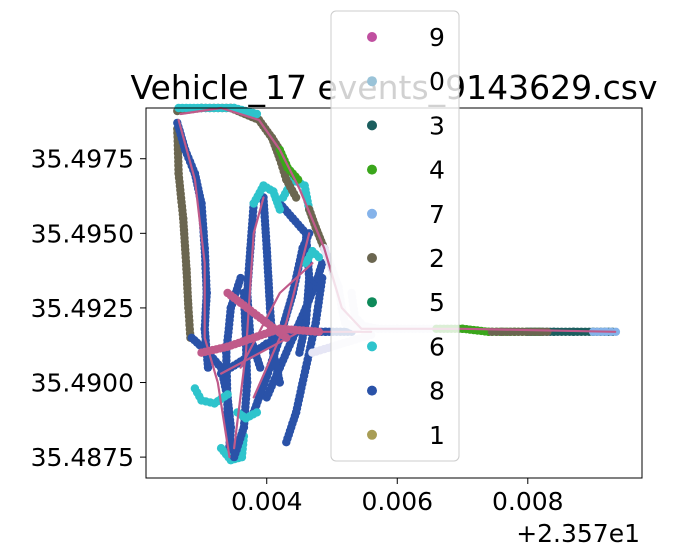  Describe the element at coordinates (82, 233) in the screenshot. I see `y-tick-label: 35.4950` at that location.